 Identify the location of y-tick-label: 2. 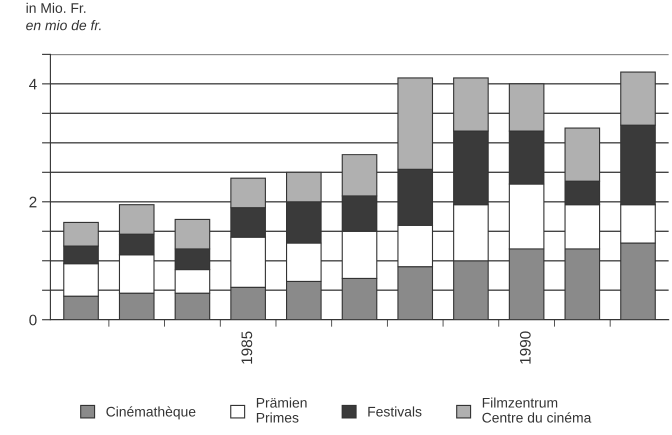
(32, 202).